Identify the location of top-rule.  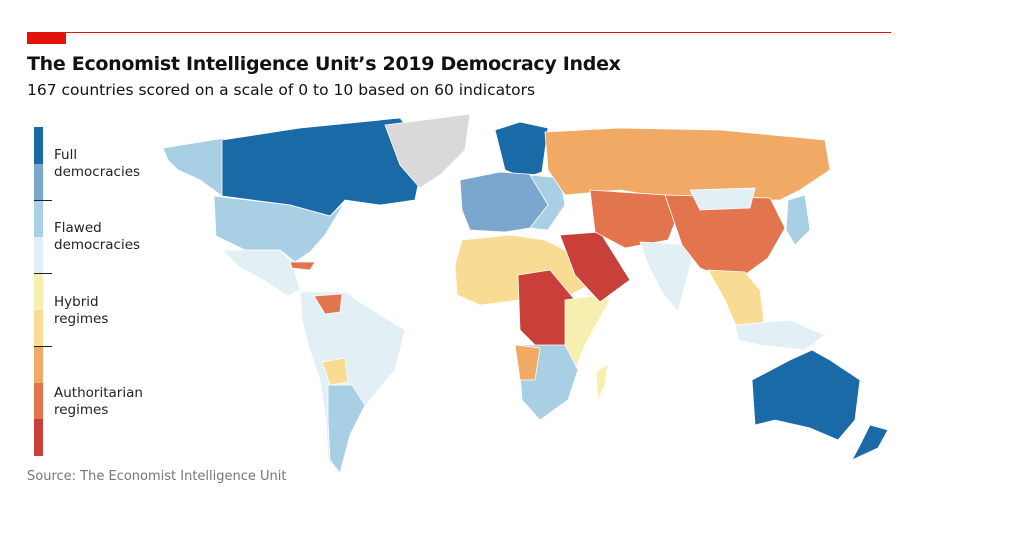
(459, 32).